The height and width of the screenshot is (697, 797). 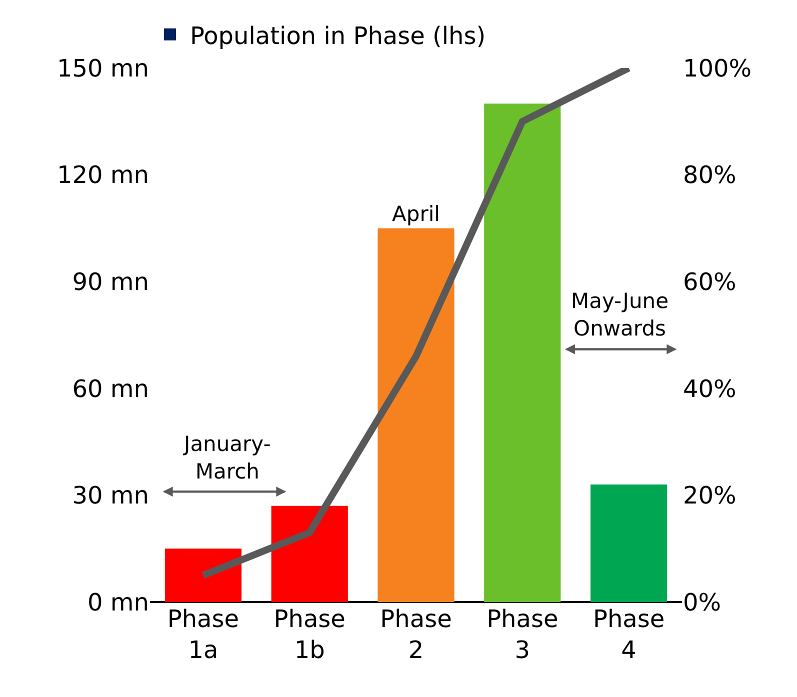 What do you see at coordinates (702, 602) in the screenshot?
I see `y2-tick-label: 0%` at bounding box center [702, 602].